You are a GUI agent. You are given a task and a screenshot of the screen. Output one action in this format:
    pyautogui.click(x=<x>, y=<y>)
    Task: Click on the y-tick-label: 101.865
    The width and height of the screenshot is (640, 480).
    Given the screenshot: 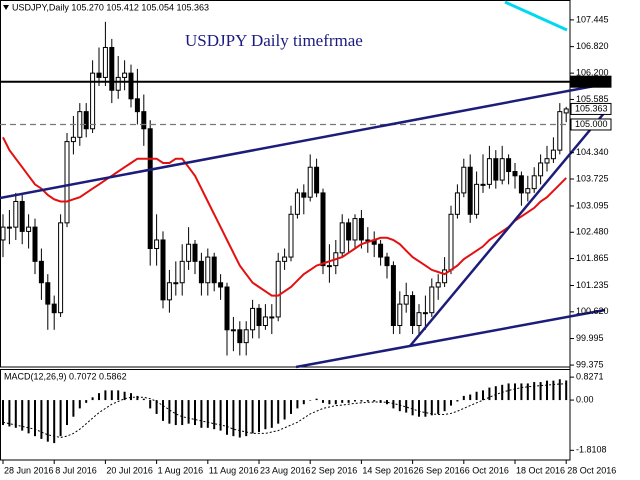 What is the action you would take?
    pyautogui.click(x=592, y=258)
    